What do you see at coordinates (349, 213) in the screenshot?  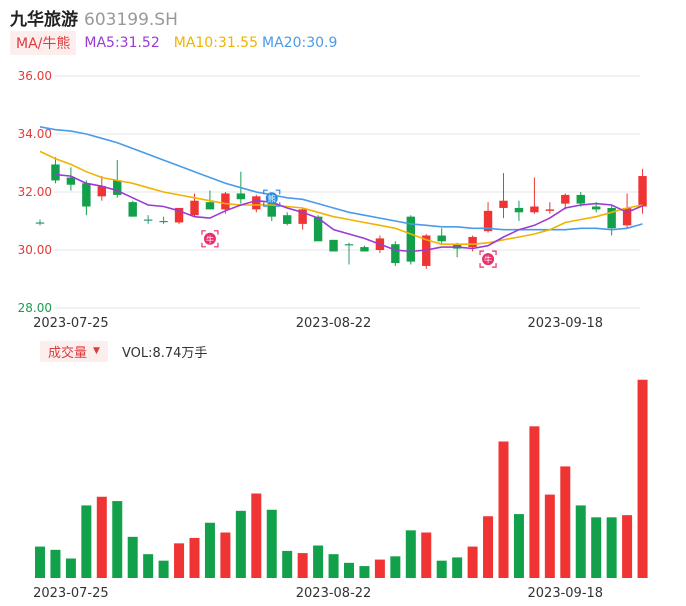 I see `ma5-line` at bounding box center [349, 213].